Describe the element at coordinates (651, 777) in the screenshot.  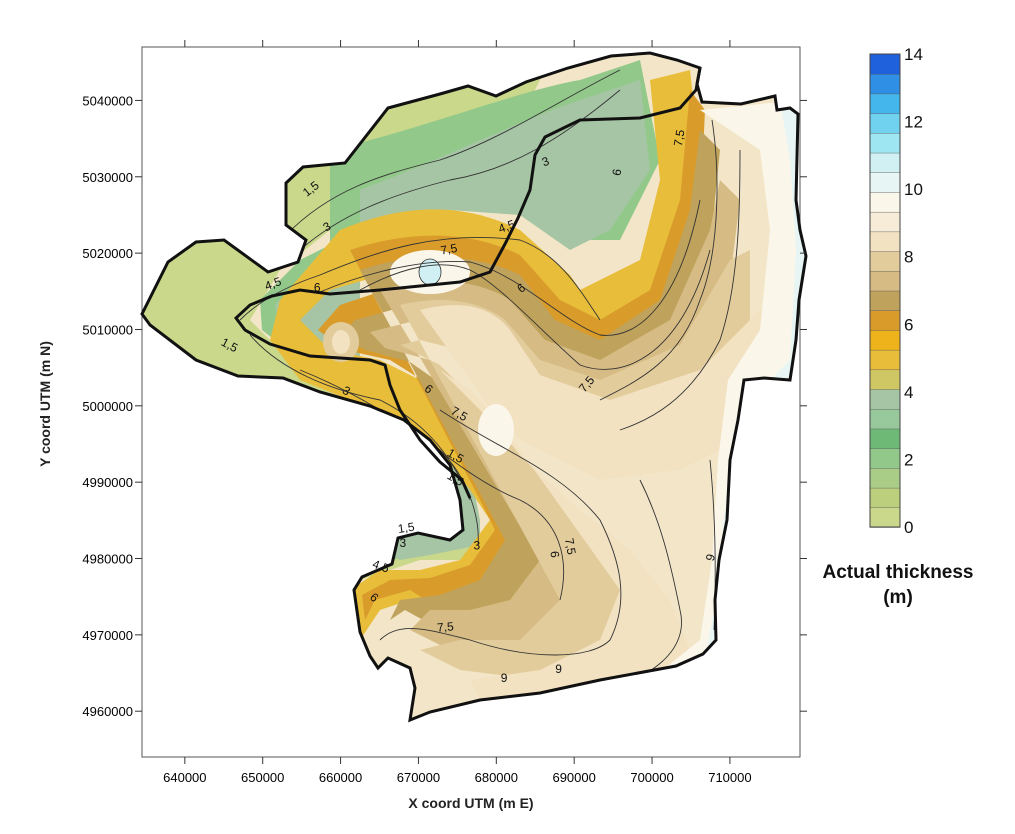
I see `x-tick-label: 700000` at that location.